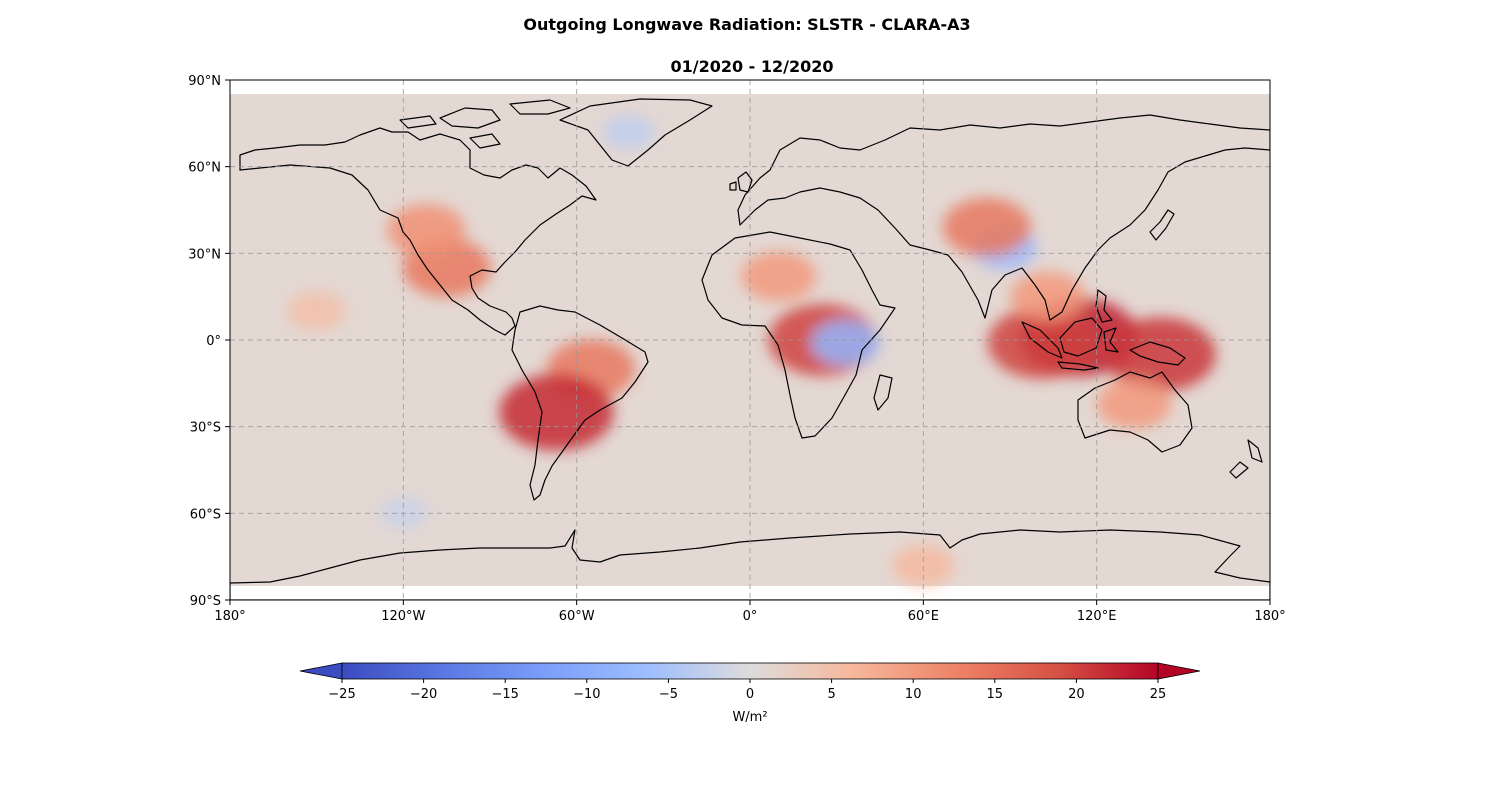 Image resolution: width=1500 pixels, height=804 pixels. I want to click on y-tick-label: 0°, so click(213, 341).